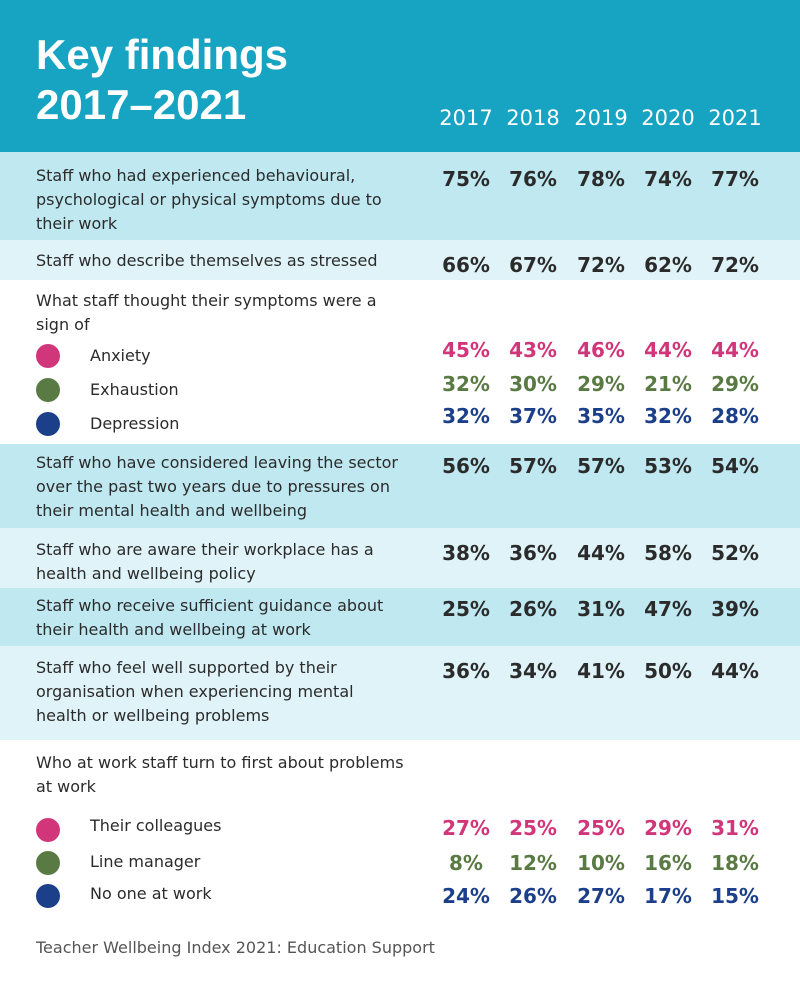 Image resolution: width=800 pixels, height=1000 pixels. What do you see at coordinates (533, 265) in the screenshot?
I see `value-cell: 67%` at bounding box center [533, 265].